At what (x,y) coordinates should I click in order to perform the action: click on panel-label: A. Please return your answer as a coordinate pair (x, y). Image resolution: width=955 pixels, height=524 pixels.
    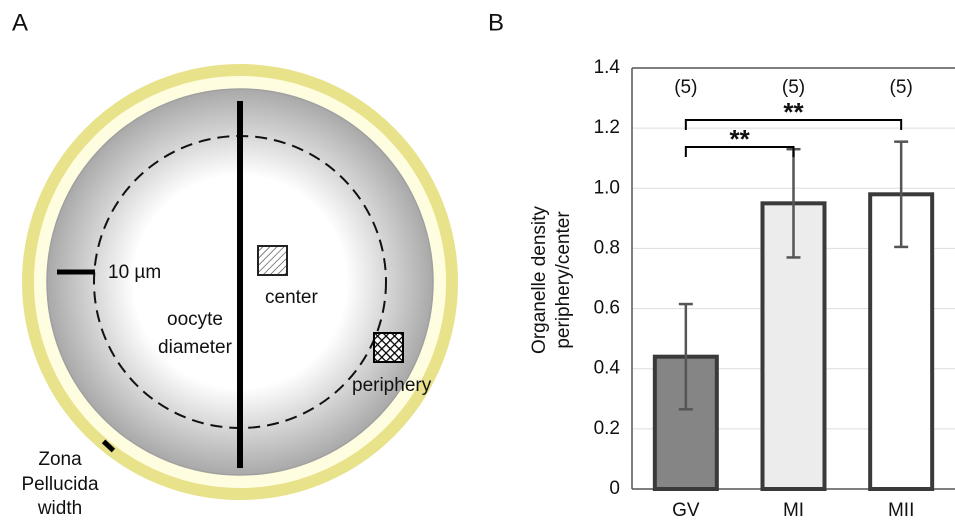
    Looking at the image, I should click on (20, 22).